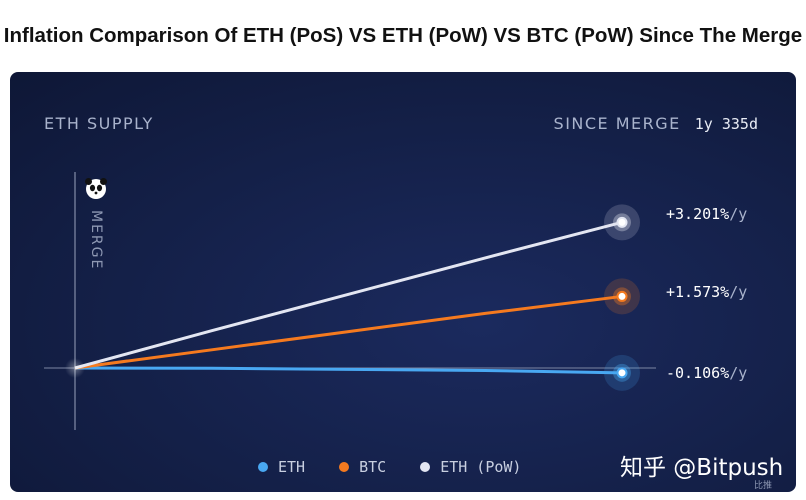 Image resolution: width=806 pixels, height=500 pixels. Describe the element at coordinates (702, 468) in the screenshot. I see `watermark: 知乎 @Bitpush` at that location.